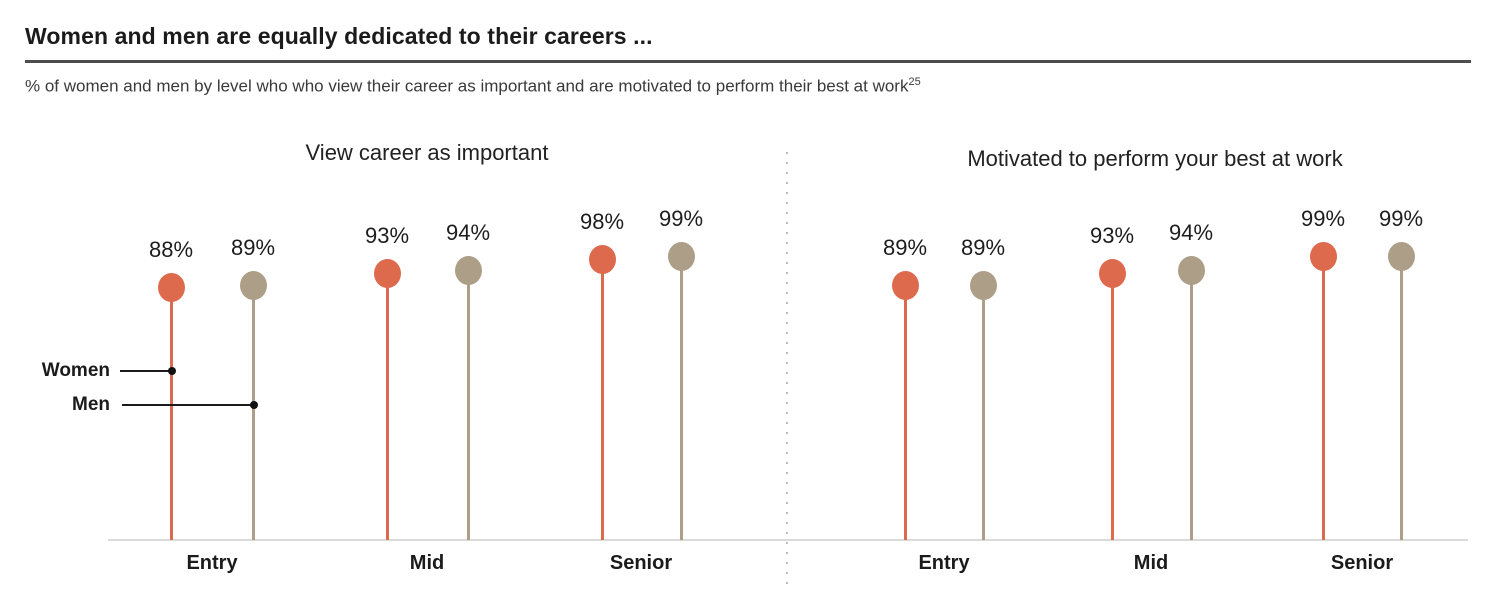  What do you see at coordinates (983, 247) in the screenshot?
I see `panel2-value-label-men-entry: 89%` at bounding box center [983, 247].